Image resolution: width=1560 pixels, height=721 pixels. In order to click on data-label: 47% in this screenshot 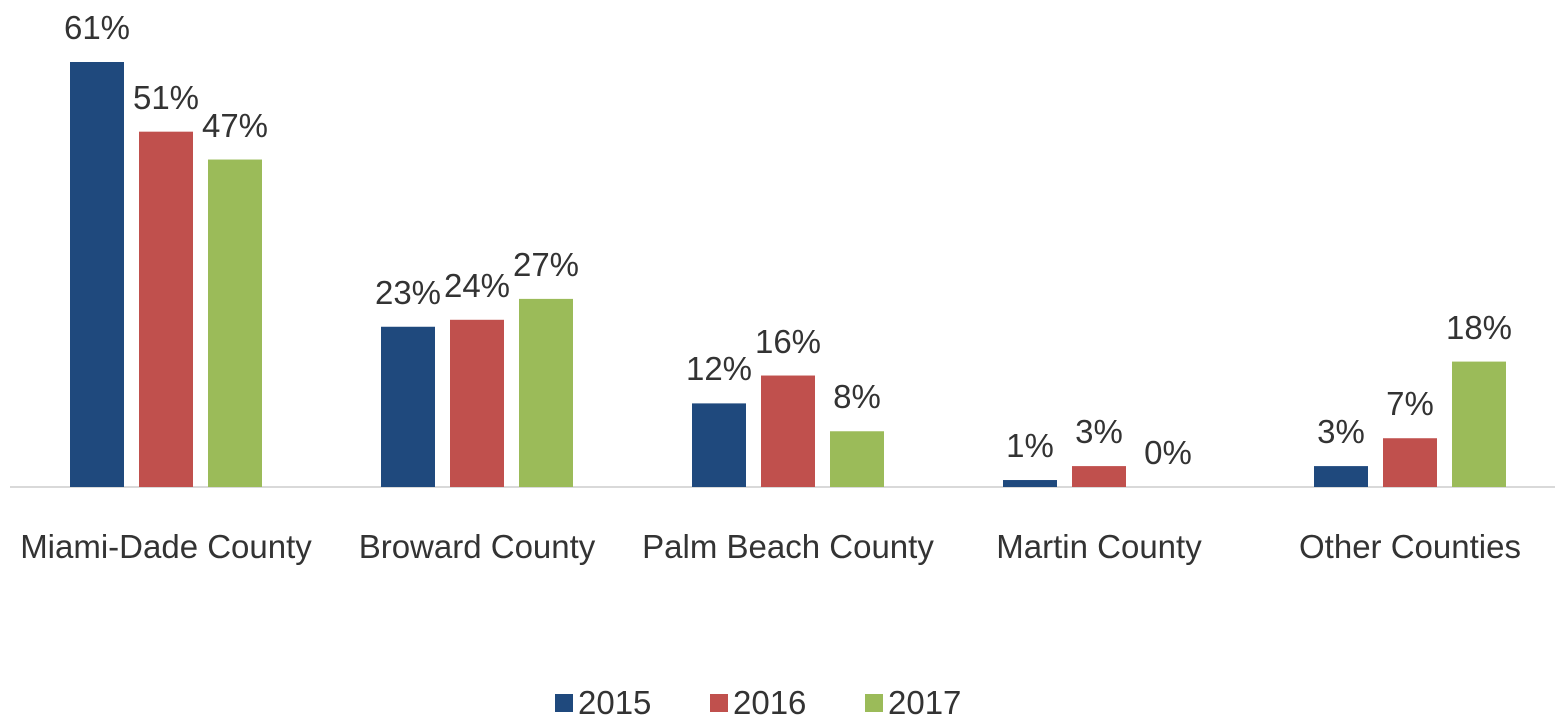, I will do `click(235, 125)`.